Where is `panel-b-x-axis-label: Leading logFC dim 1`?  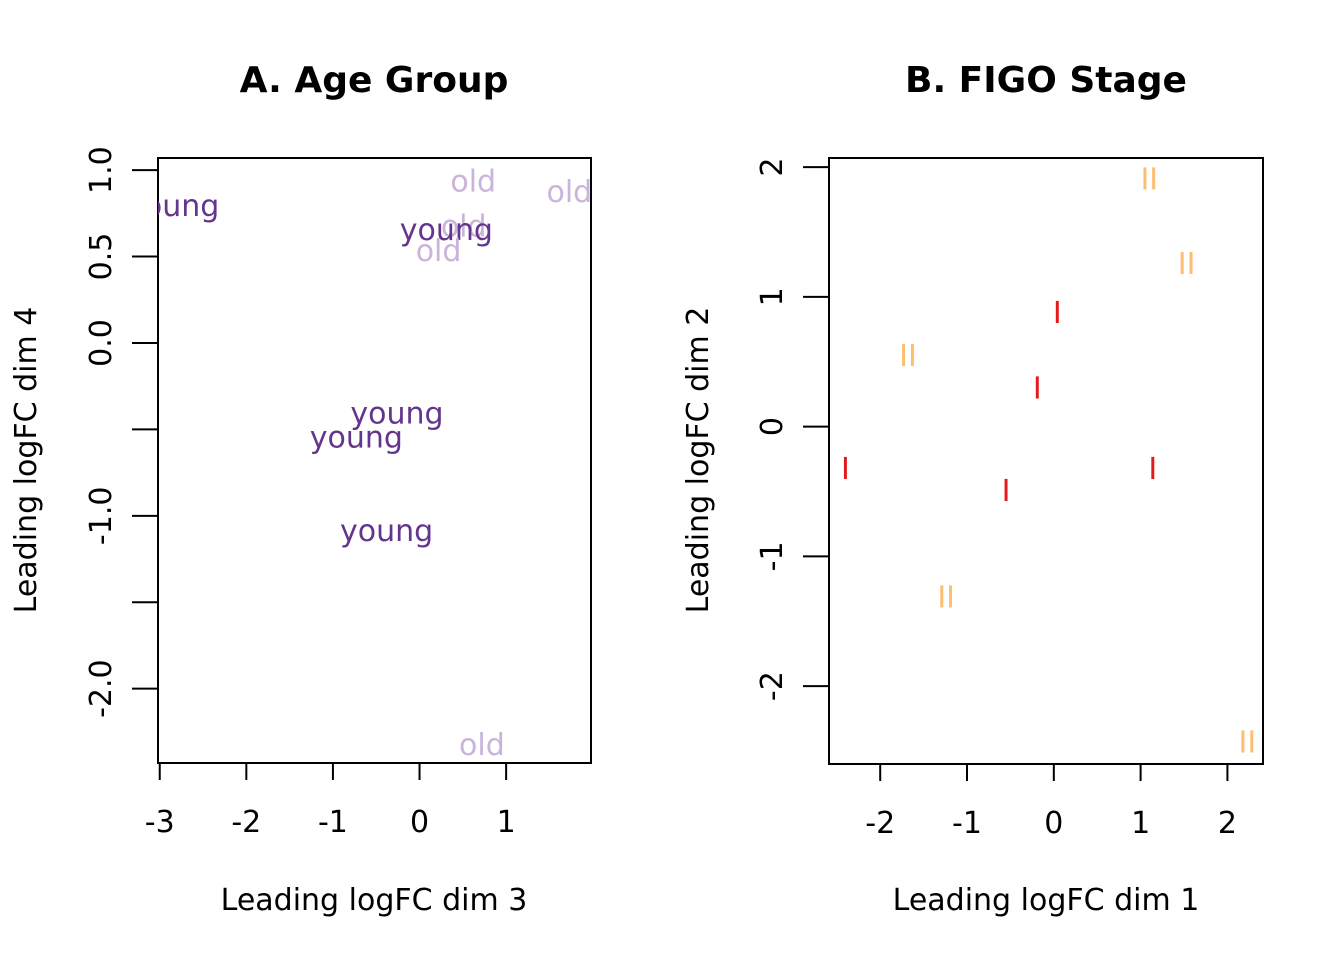
panel-b-x-axis-label: Leading logFC dim 1 is located at coordinates (1046, 900).